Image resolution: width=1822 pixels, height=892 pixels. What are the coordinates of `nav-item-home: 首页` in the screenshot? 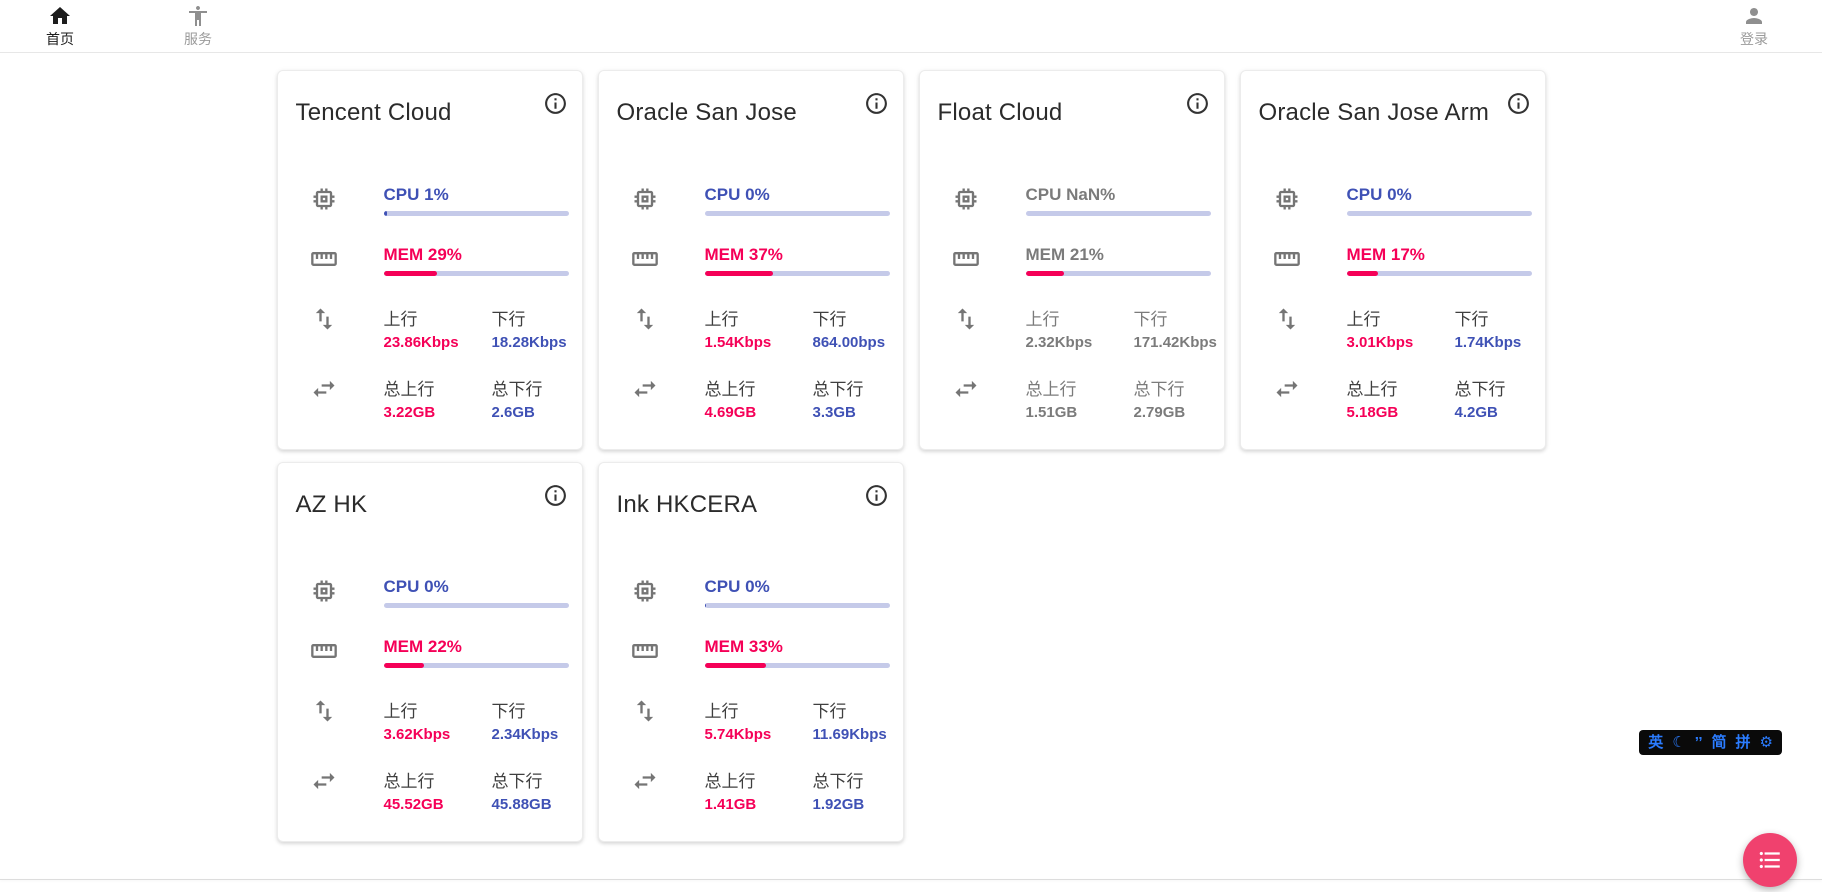 It's located at (60, 26).